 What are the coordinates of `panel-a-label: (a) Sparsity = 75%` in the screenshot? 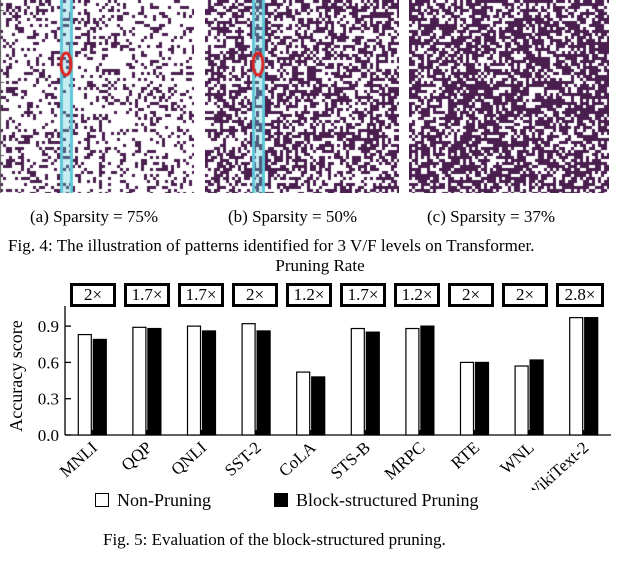 It's located at (94, 216).